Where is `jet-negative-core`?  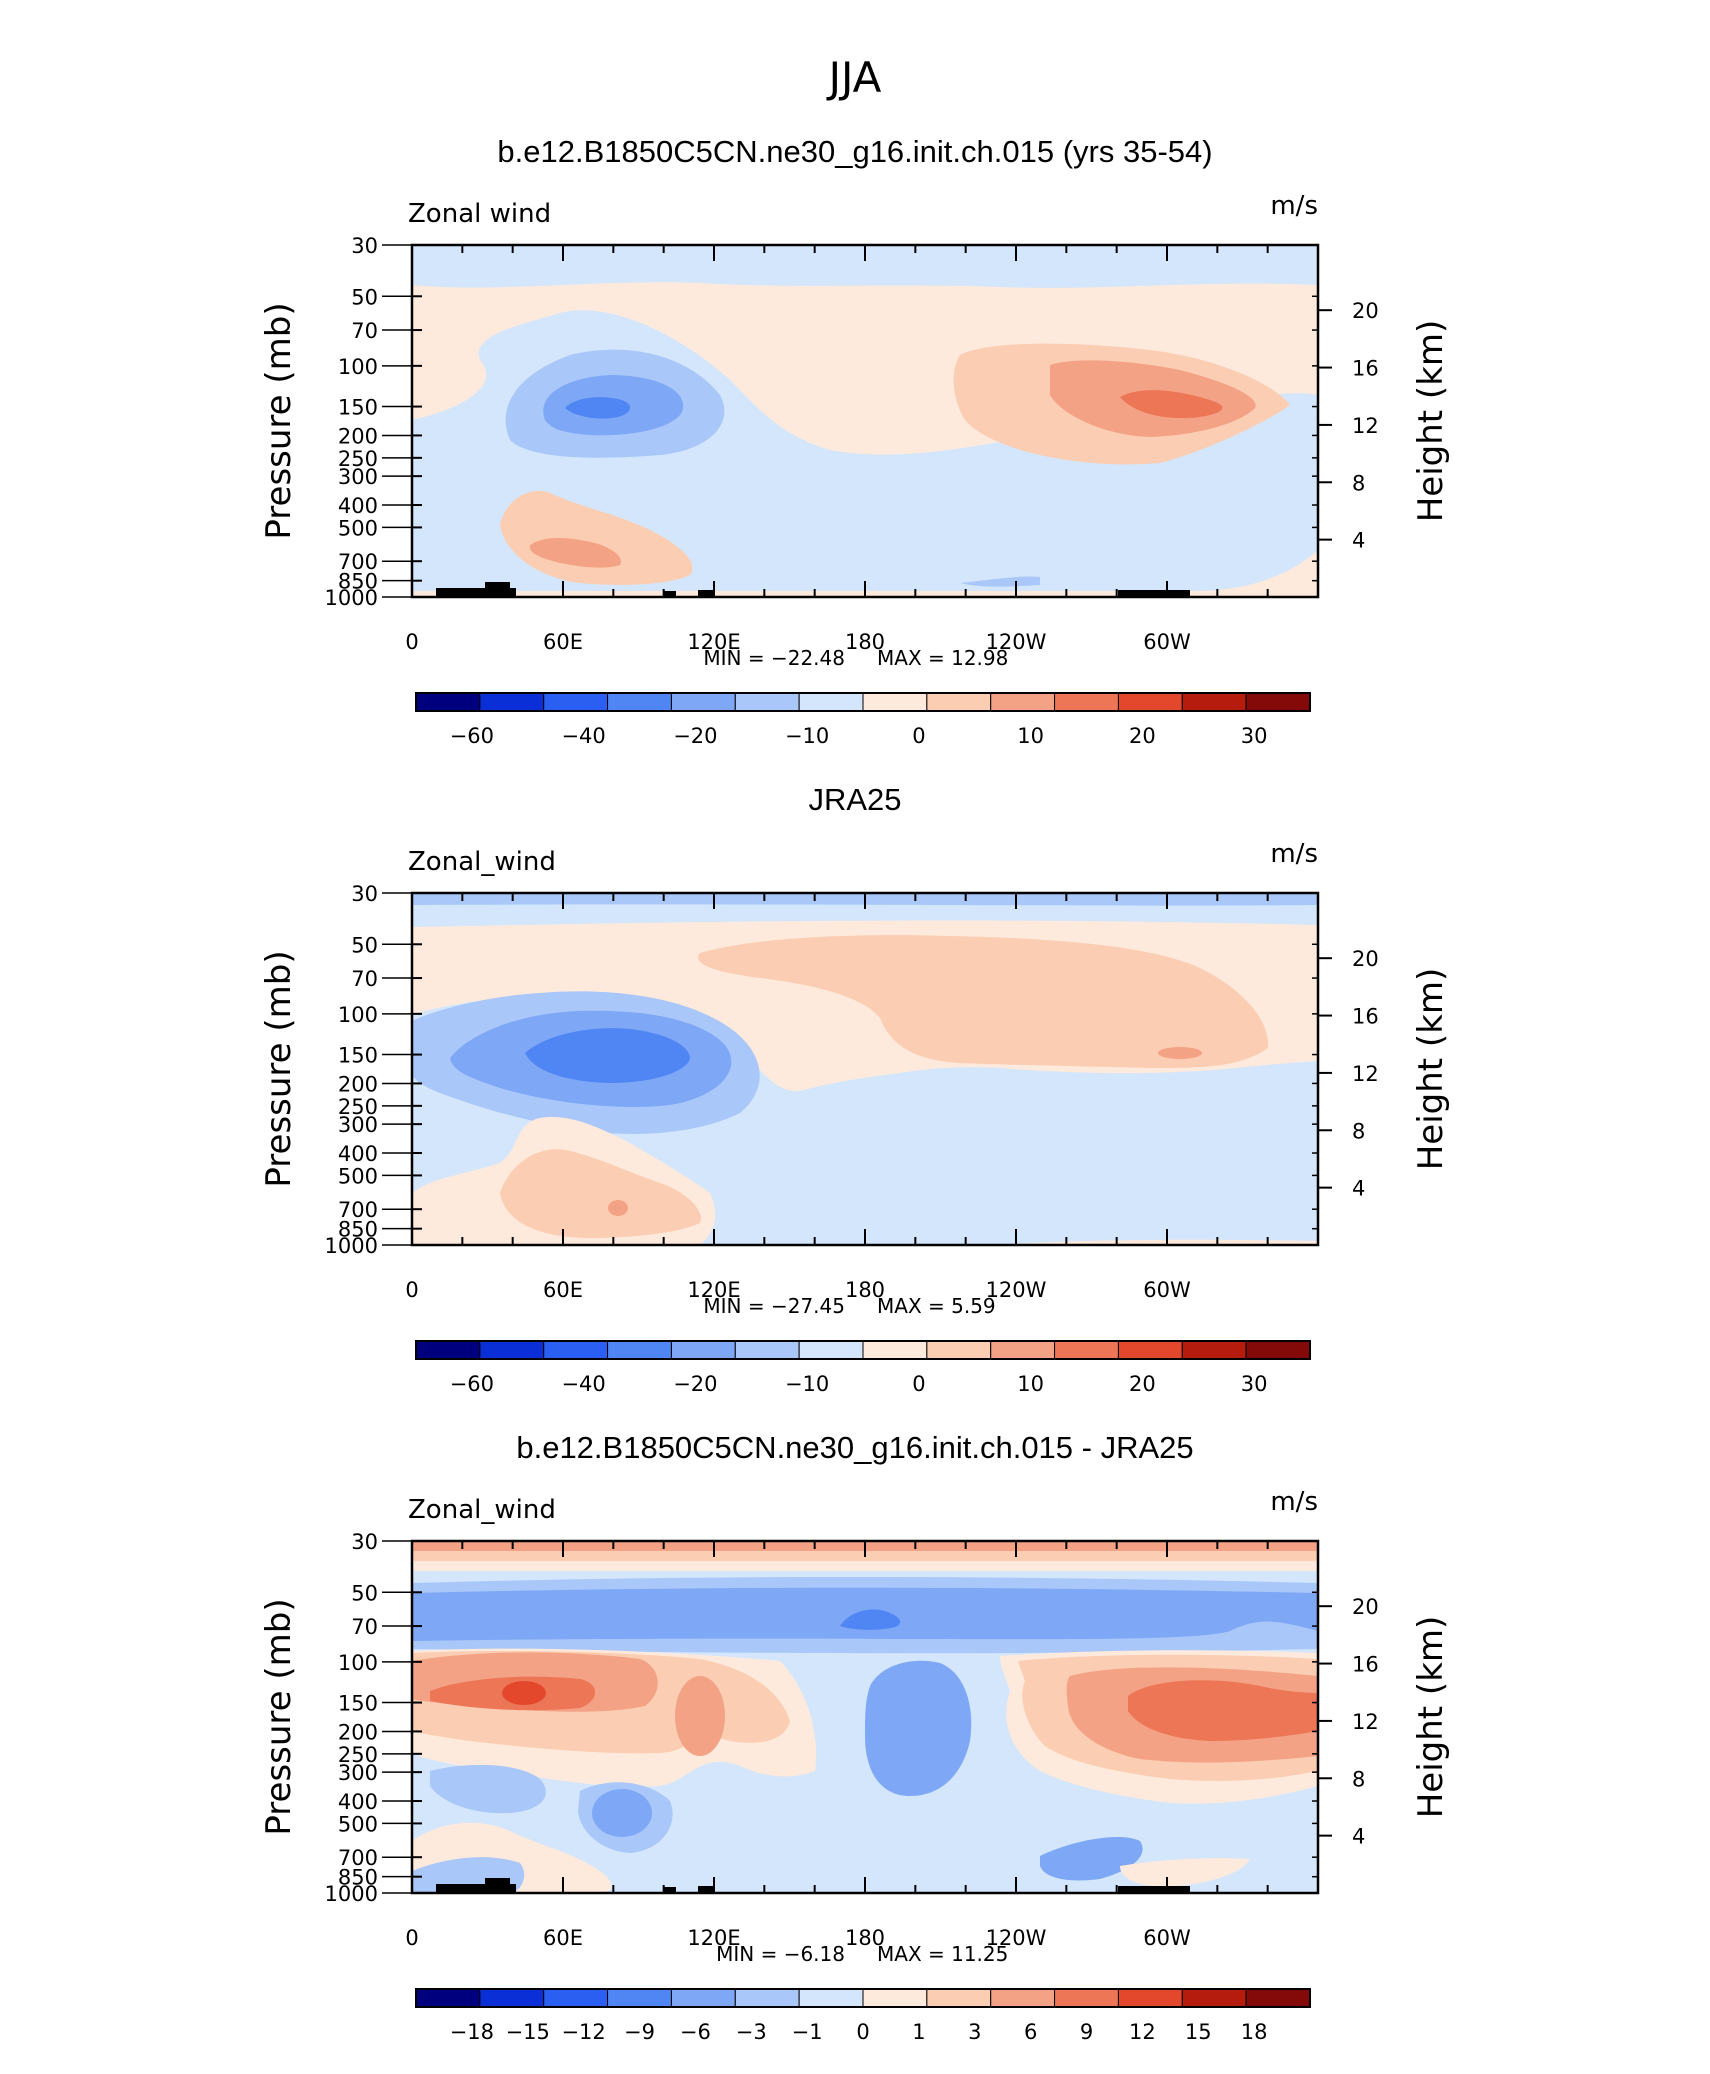
jet-negative-core is located at coordinates (607, 1055).